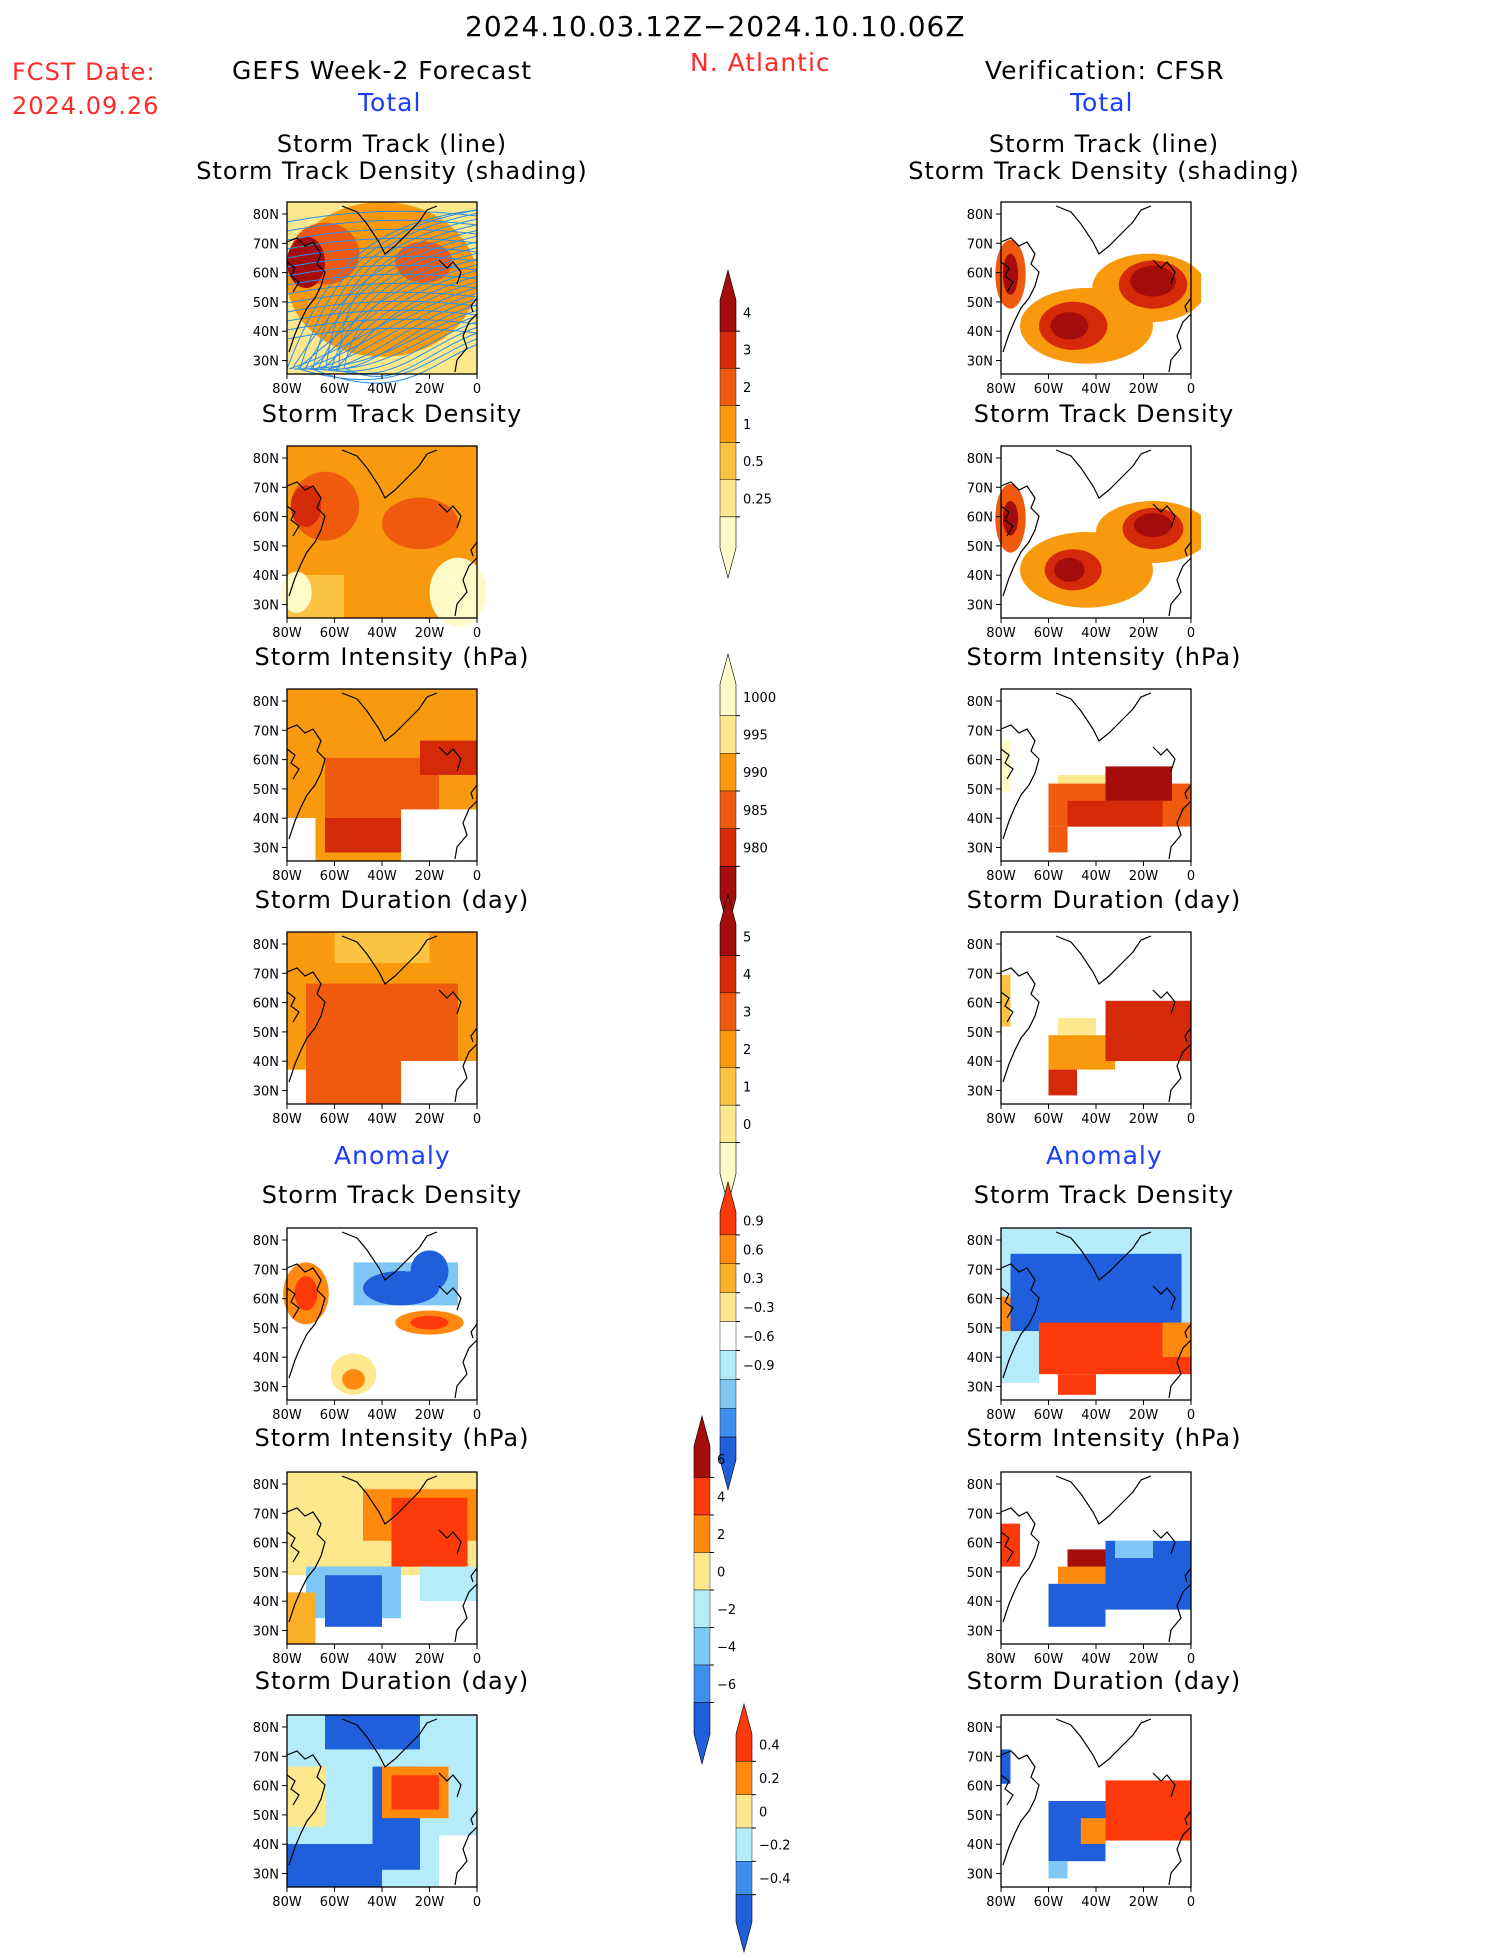  What do you see at coordinates (1104, 900) in the screenshot?
I see `title-duration-right: Storm Duration (day)` at bounding box center [1104, 900].